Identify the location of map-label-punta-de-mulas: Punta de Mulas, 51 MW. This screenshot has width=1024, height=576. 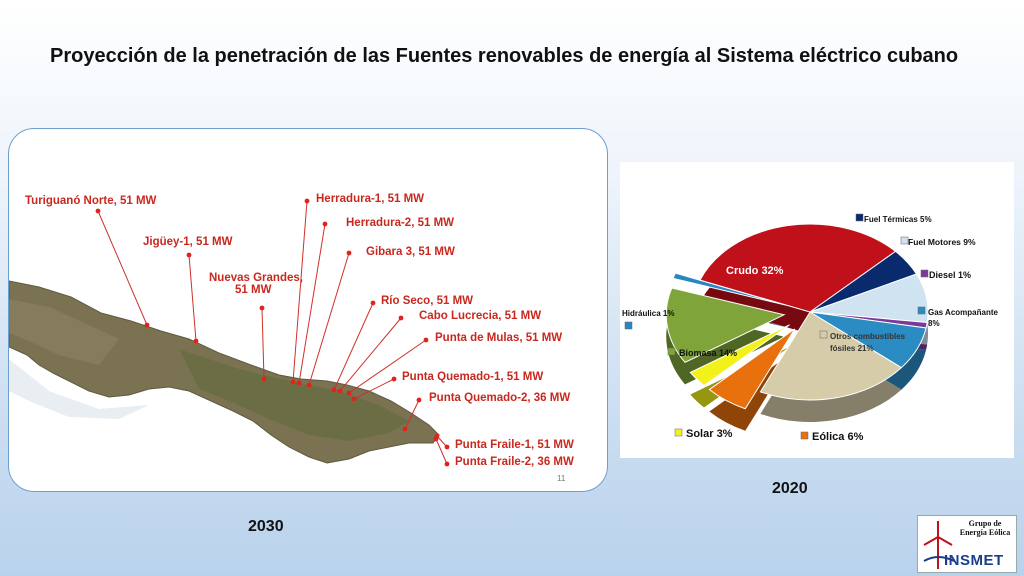
(498, 338).